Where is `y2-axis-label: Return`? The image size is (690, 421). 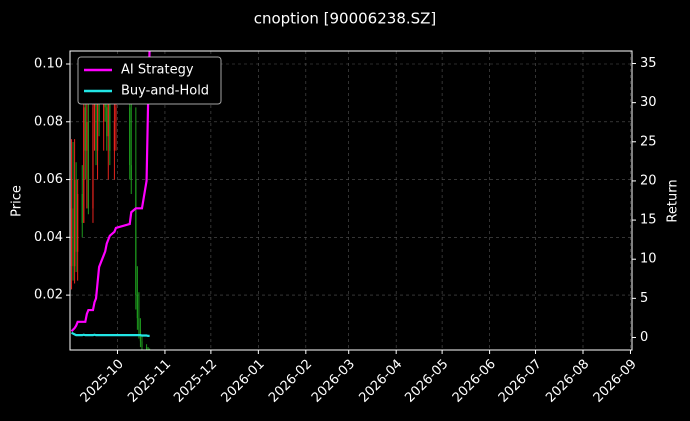
y2-axis-label: Return is located at coordinates (673, 200).